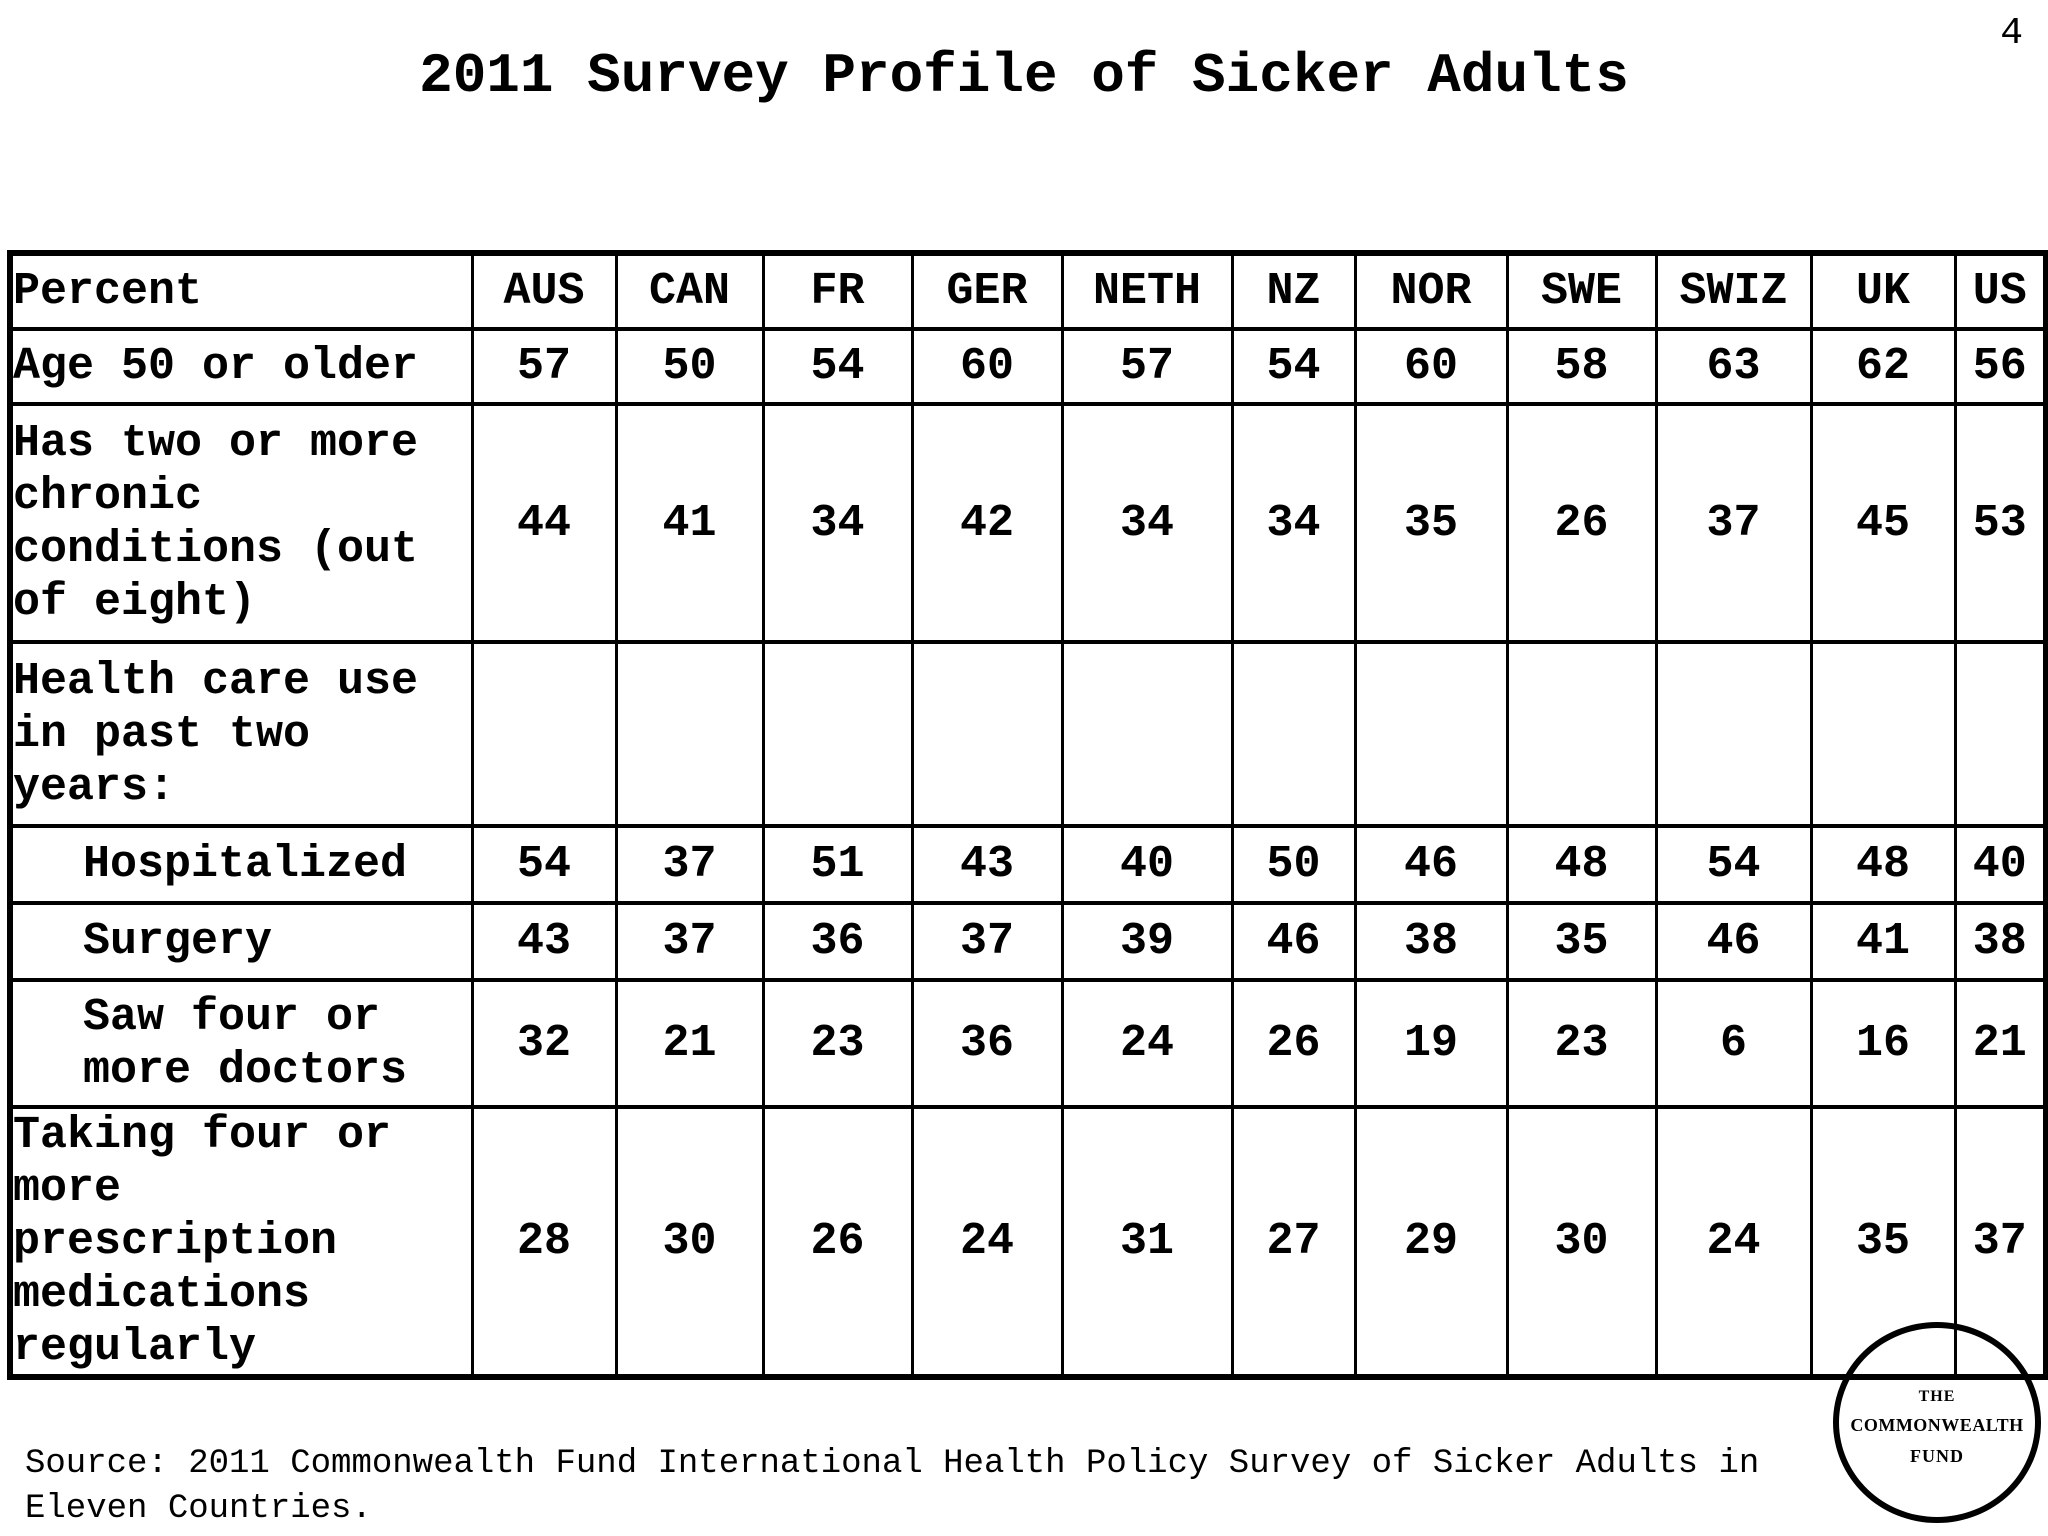 The width and height of the screenshot is (2048, 1536). I want to click on value-cell: 58, so click(1581, 366).